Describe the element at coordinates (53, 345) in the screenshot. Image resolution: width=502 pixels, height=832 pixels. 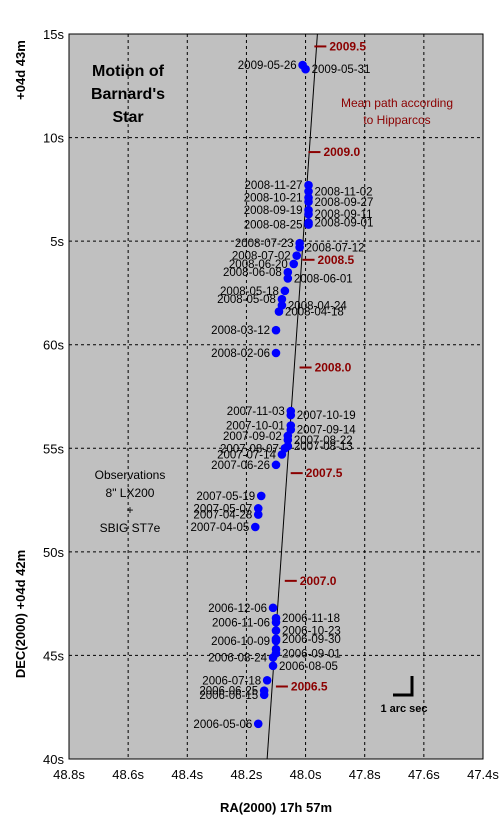
I see `y-tick-label: 60s` at that location.